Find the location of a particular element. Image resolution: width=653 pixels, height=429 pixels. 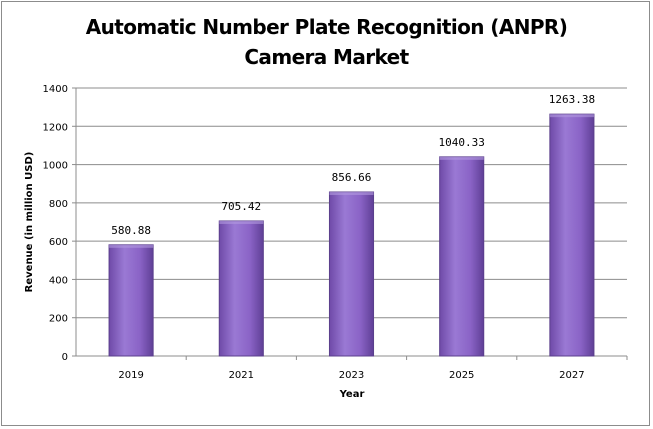

x-axis-label: Year is located at coordinates (352, 394).